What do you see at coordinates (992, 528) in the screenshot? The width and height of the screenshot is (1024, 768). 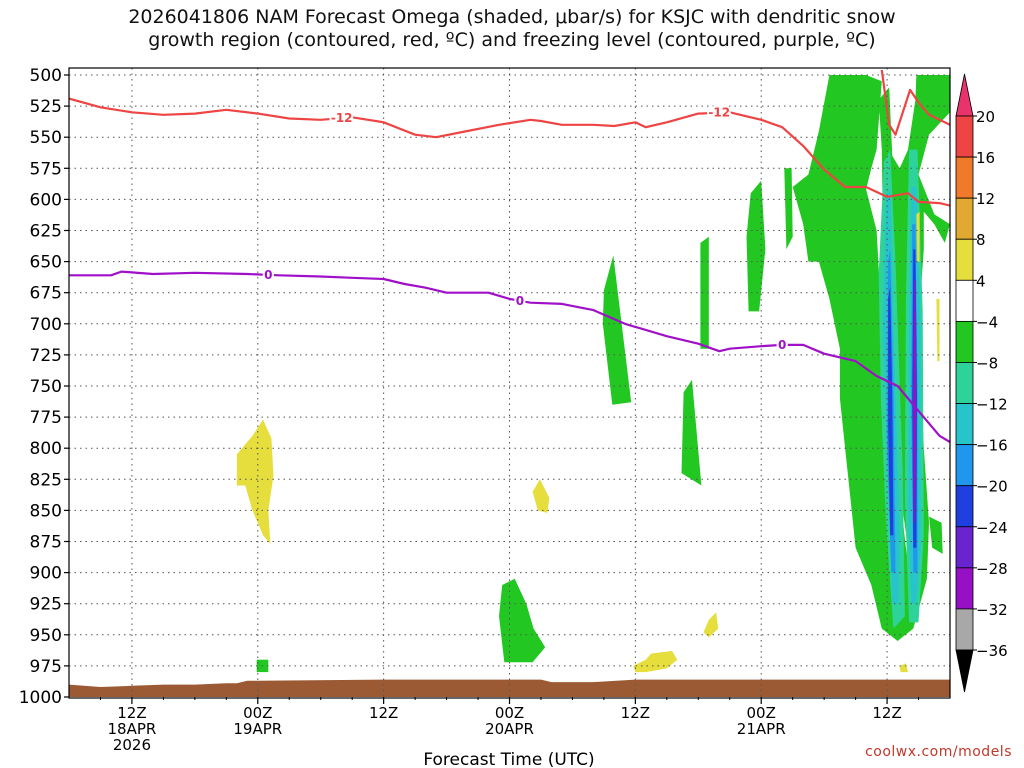 I see `colorbar-tick-label: −24` at bounding box center [992, 528].